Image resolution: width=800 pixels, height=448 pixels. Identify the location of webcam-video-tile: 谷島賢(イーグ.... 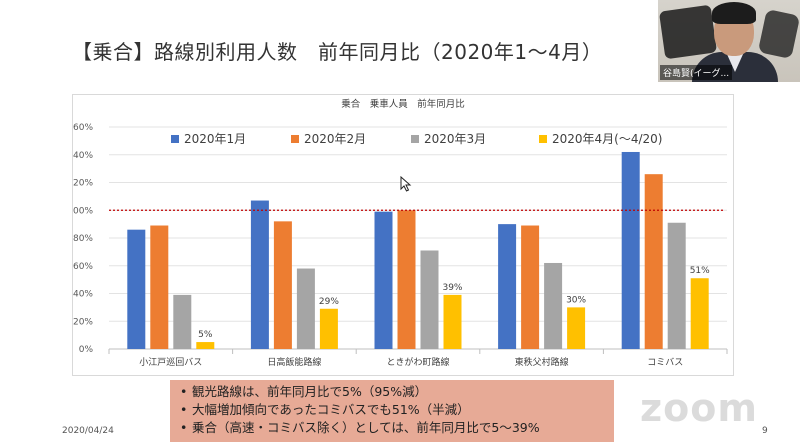
(729, 41).